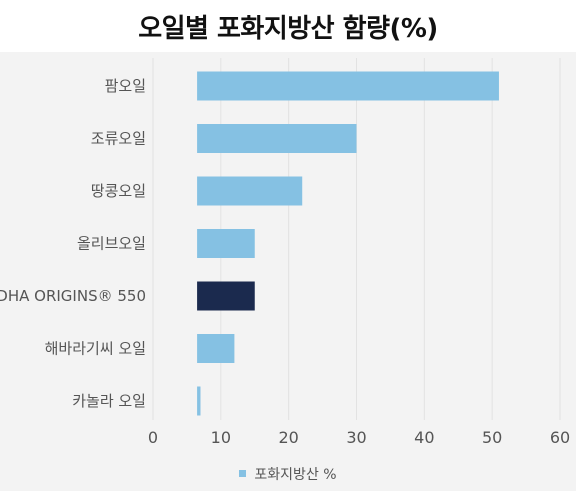  What do you see at coordinates (221, 437) in the screenshot?
I see `x-tick-label: 10` at bounding box center [221, 437].